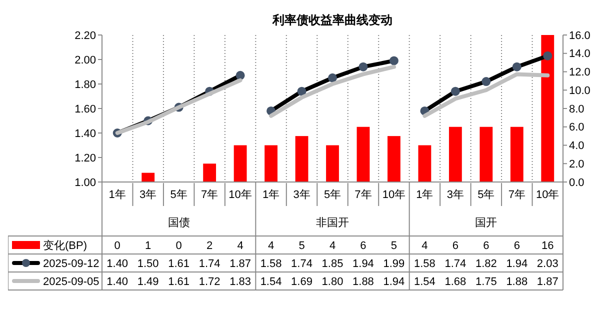  What do you see at coordinates (486, 223) in the screenshot?
I see `text: 国开` at bounding box center [486, 223].